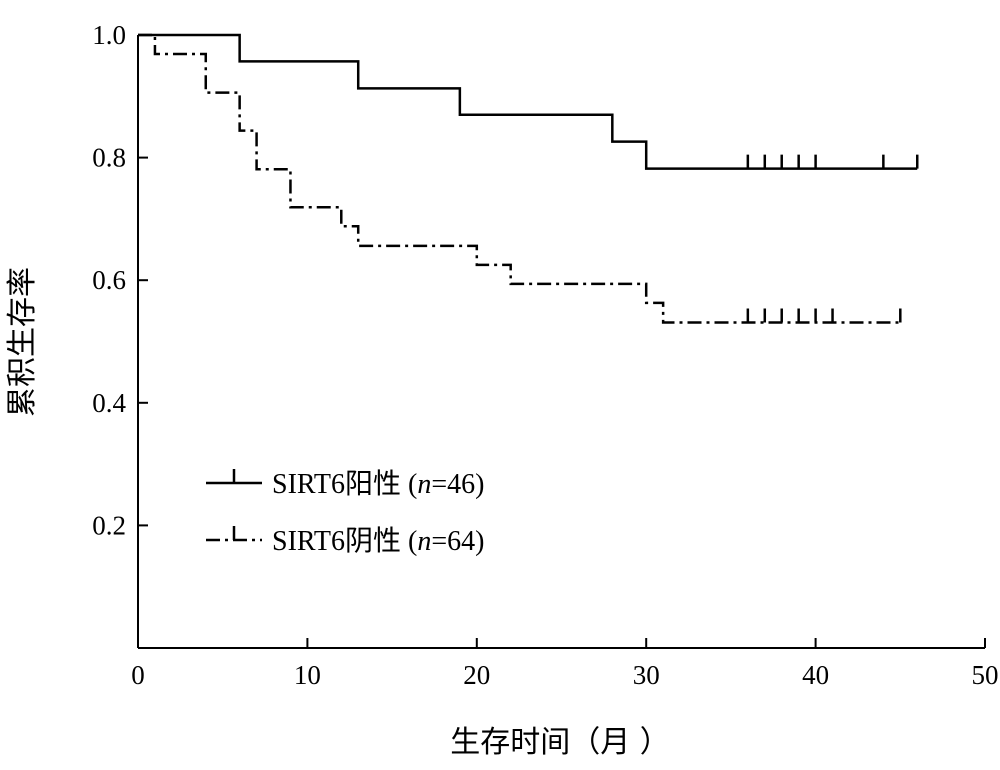  What do you see at coordinates (345, 512) in the screenshot?
I see `legend: SIRT6阳性 (n=46) SIRT6阴性 (n=64)` at bounding box center [345, 512].